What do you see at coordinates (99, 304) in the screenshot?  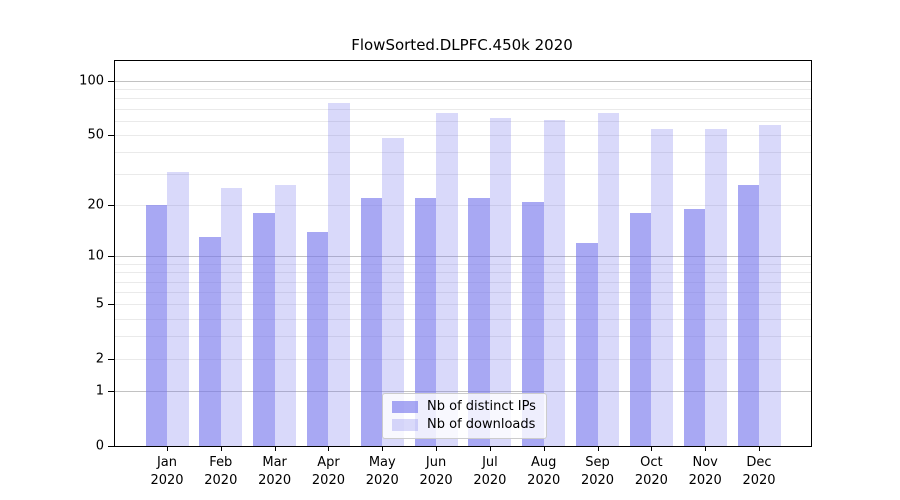 I see `y-tick-label: 5` at bounding box center [99, 304].